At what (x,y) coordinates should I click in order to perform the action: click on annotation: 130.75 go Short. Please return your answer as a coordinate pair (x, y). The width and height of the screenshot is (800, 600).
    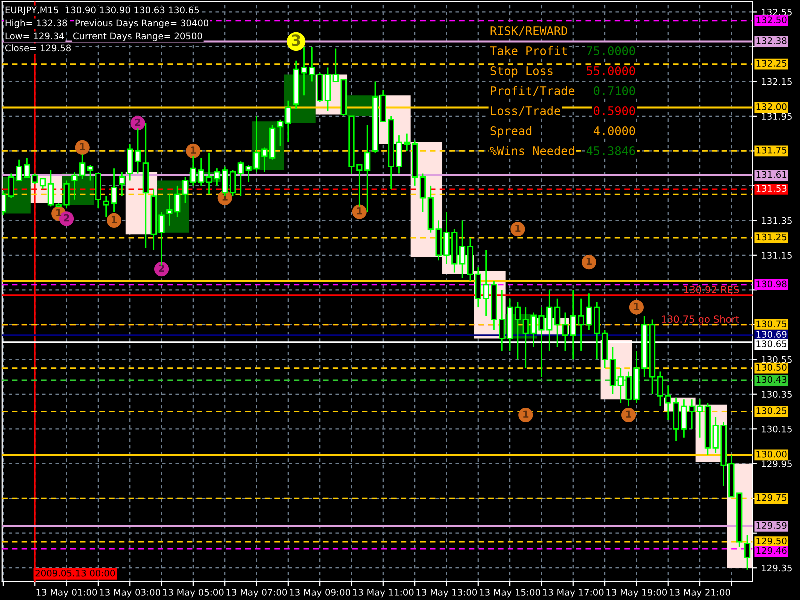
    Looking at the image, I should click on (701, 320).